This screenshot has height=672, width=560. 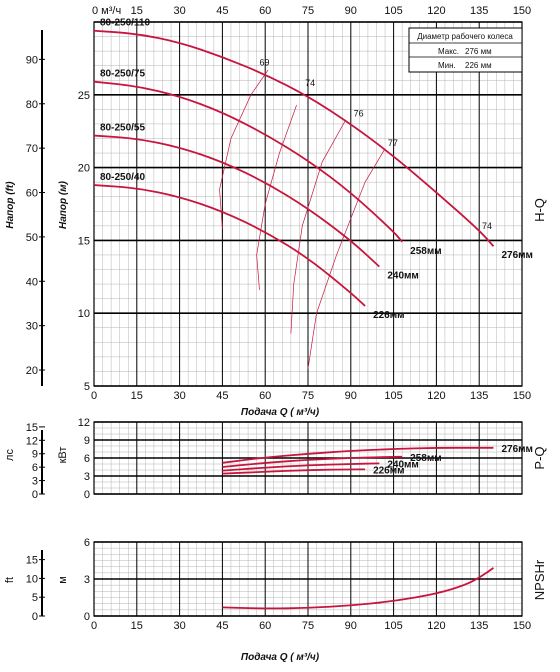 I want to click on y-axis-tick-label: 3, so click(x=87, y=477).